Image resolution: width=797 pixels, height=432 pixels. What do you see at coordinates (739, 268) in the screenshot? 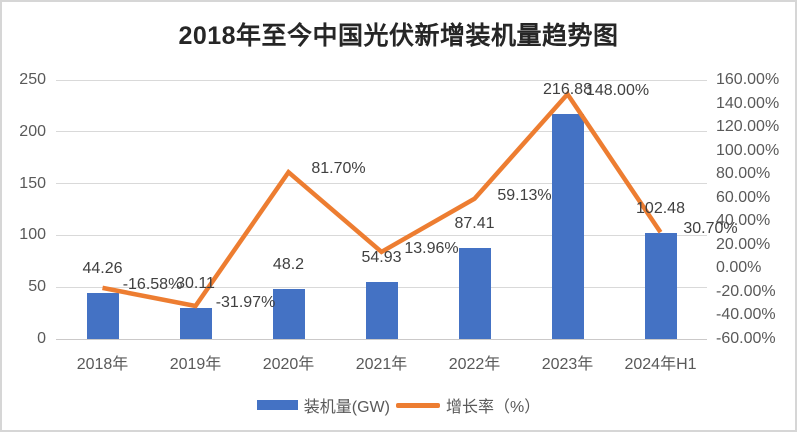
I see `y-axis-right-tick-0.00%: 0.00%` at bounding box center [739, 268].